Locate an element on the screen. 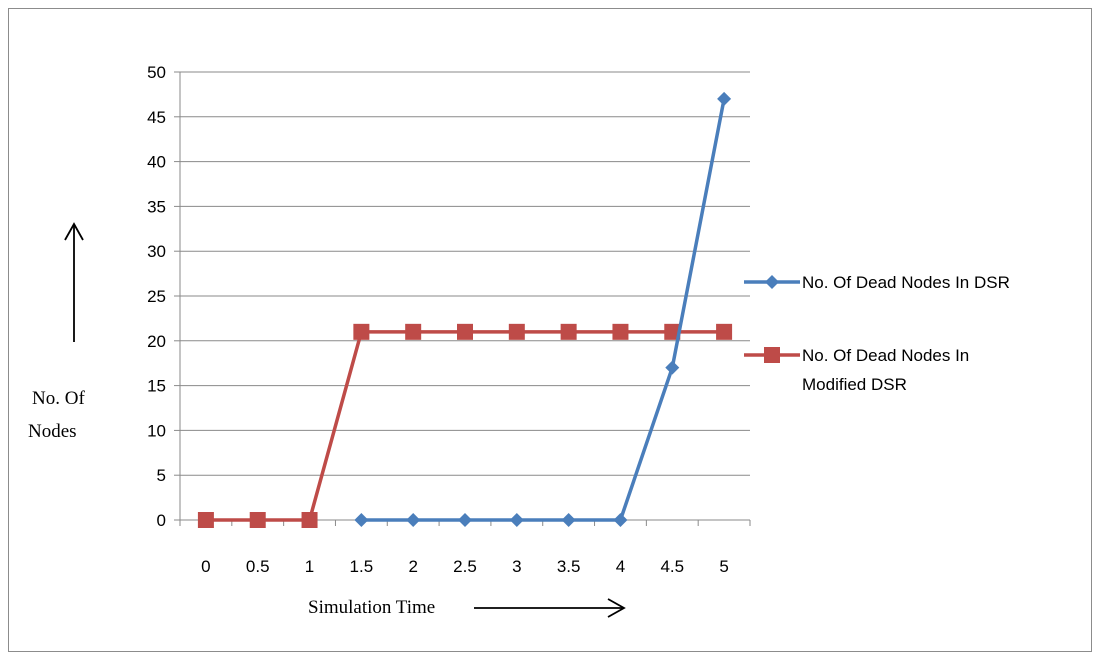 Image resolution: width=1102 pixels, height=660 pixels. series-line is located at coordinates (465, 426).